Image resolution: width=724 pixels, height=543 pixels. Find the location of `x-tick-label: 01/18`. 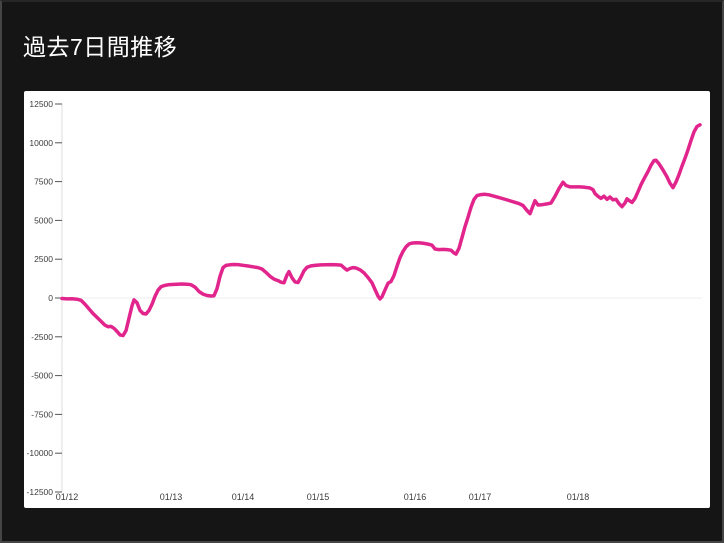

x-tick-label: 01/18 is located at coordinates (578, 497).